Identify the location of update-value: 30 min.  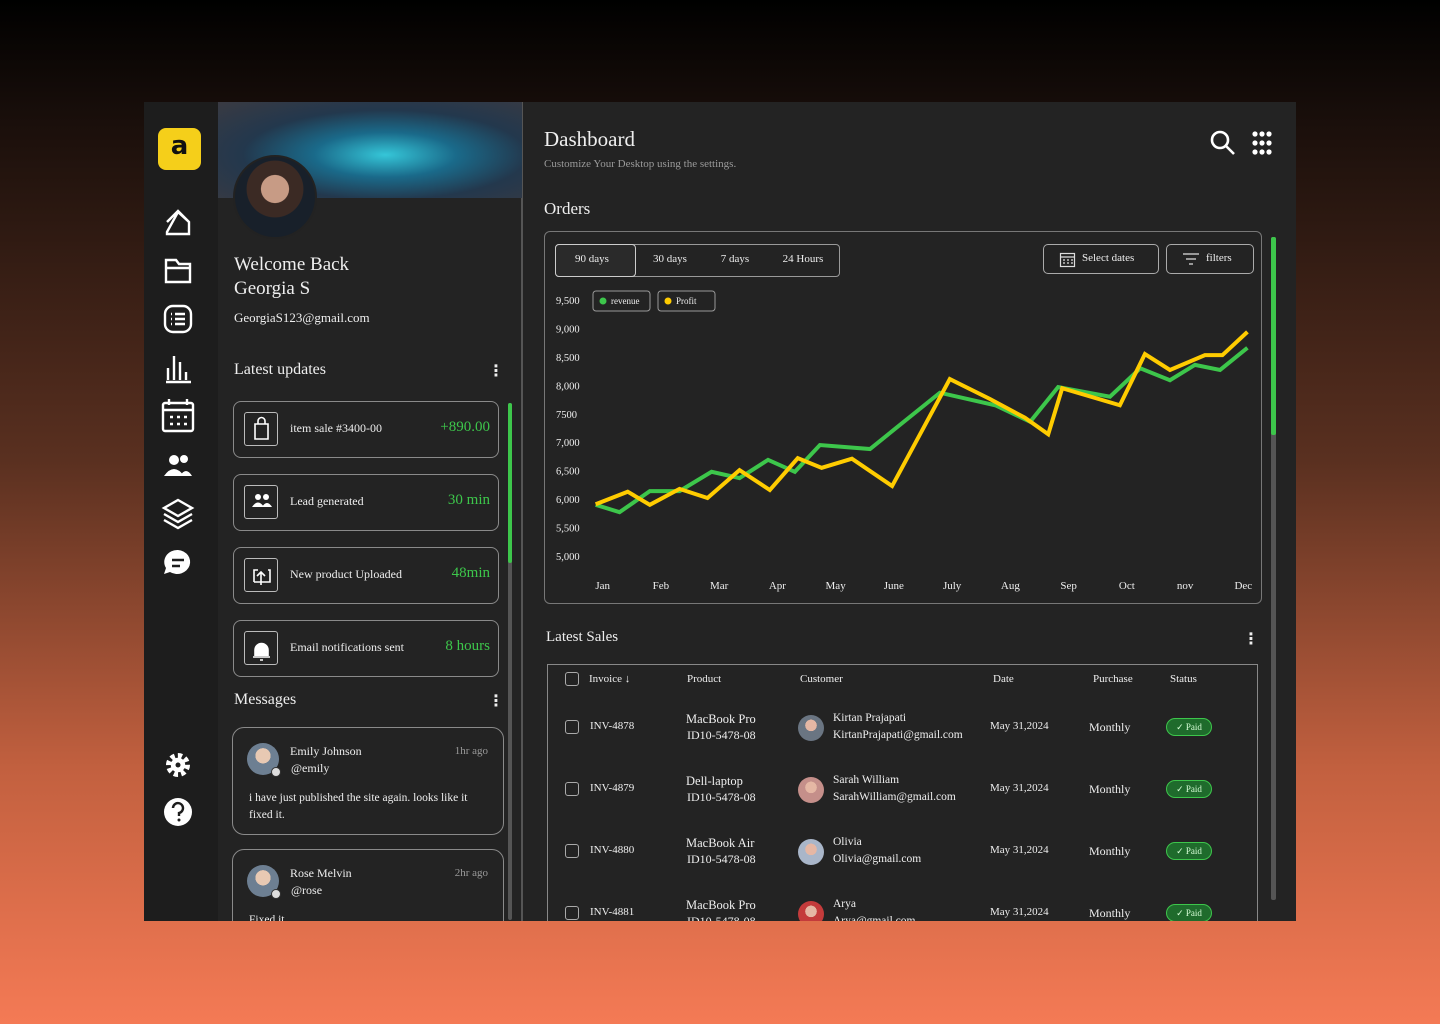
(468, 500).